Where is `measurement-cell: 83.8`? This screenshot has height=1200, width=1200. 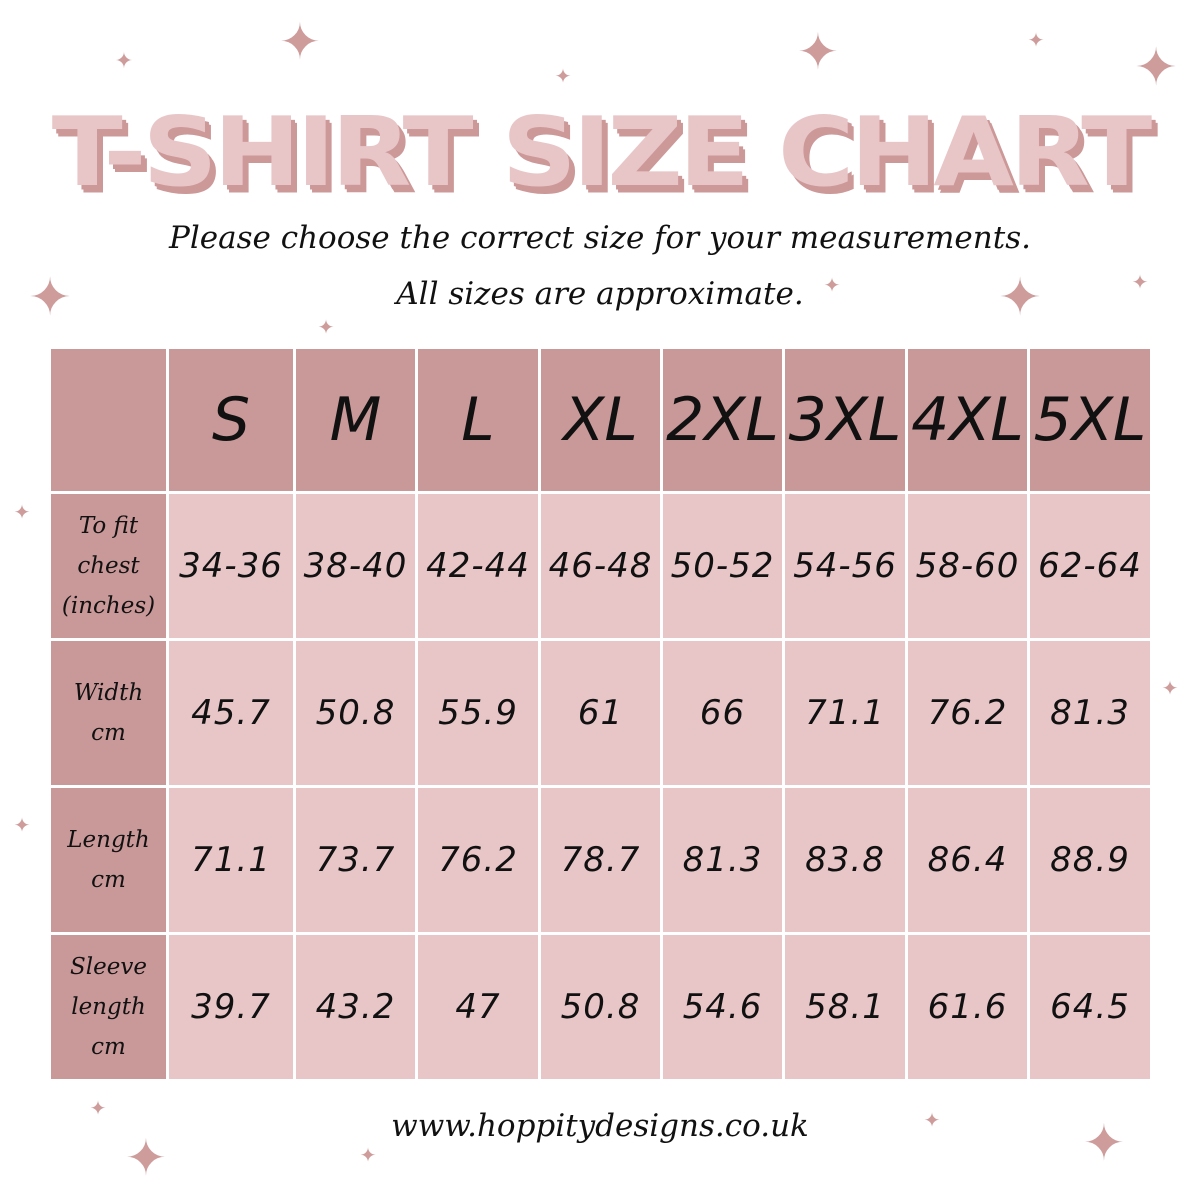
measurement-cell: 83.8 is located at coordinates (845, 860).